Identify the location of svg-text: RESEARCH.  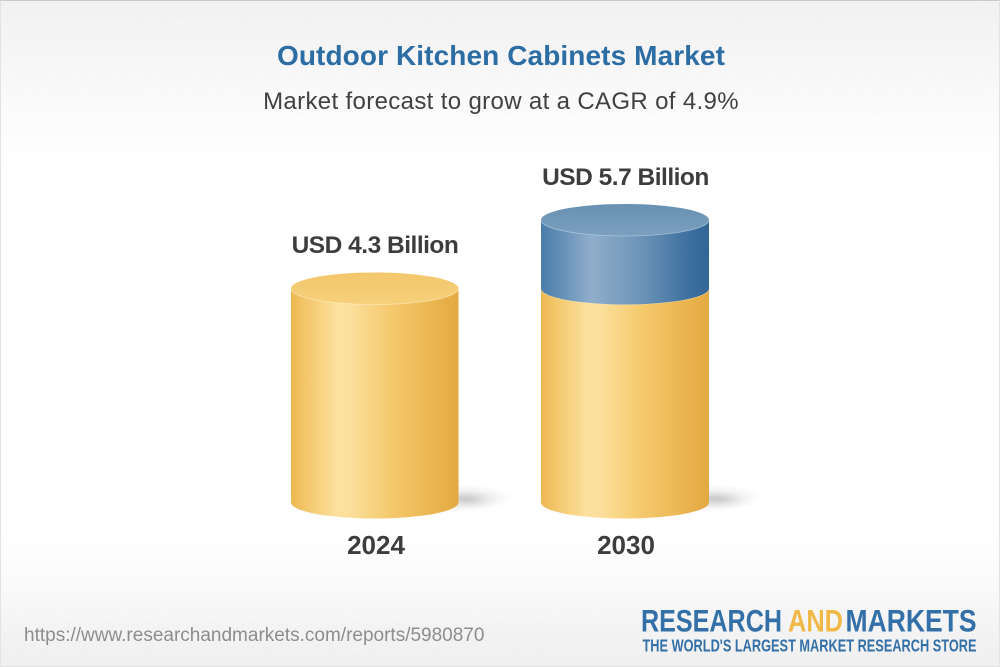
(711, 621).